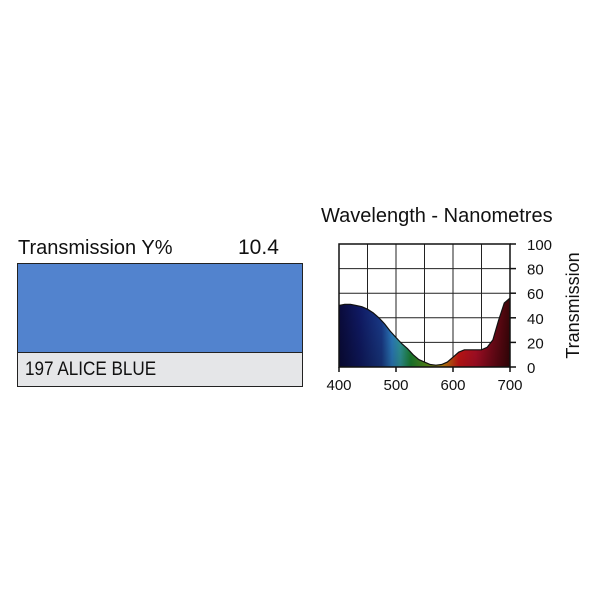  I want to click on transmission-curve, so click(424, 331).